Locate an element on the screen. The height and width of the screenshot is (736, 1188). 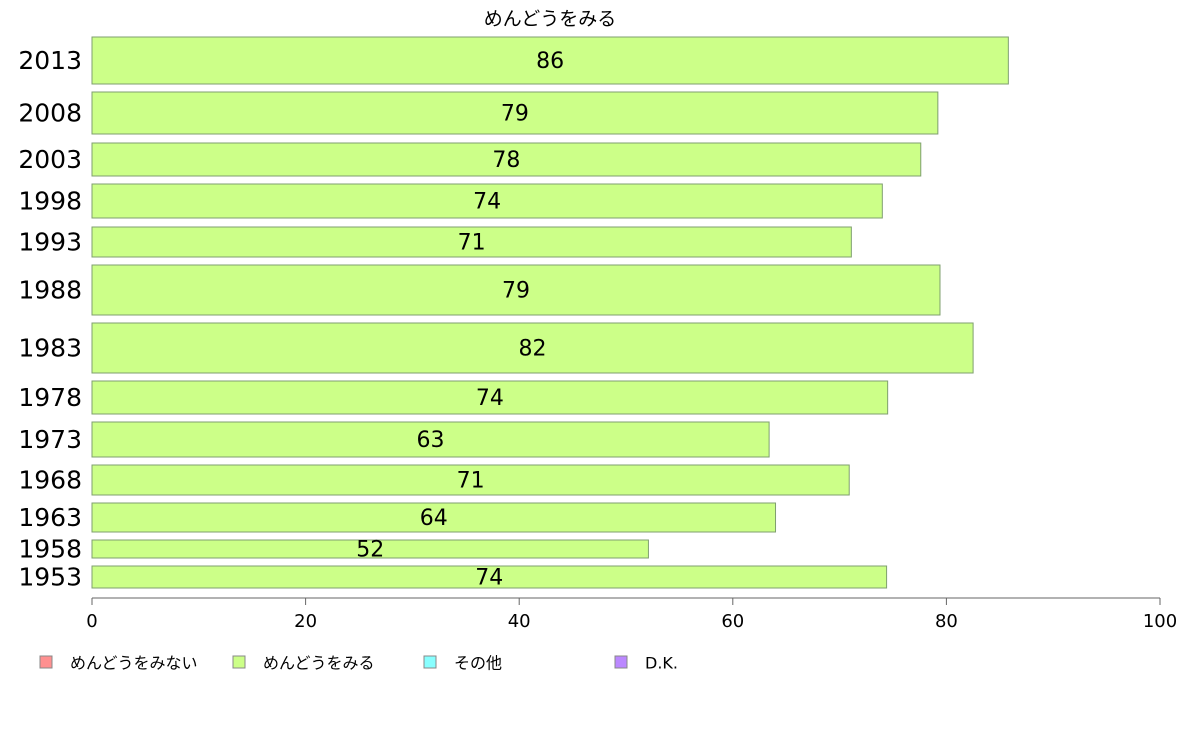
category-label-1978: 1978 is located at coordinates (50, 397).